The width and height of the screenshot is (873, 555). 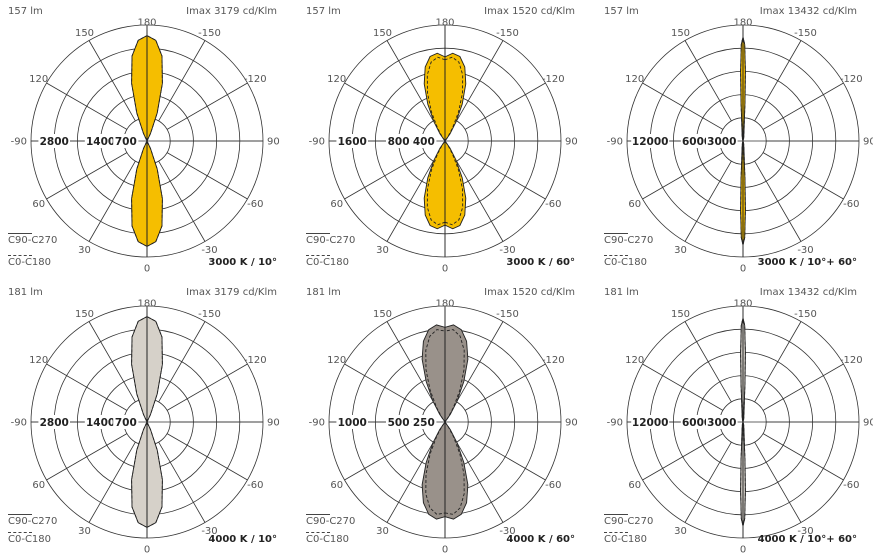 What do you see at coordinates (399, 423) in the screenshot?
I see `radial-tick-label: 500` at bounding box center [399, 423].